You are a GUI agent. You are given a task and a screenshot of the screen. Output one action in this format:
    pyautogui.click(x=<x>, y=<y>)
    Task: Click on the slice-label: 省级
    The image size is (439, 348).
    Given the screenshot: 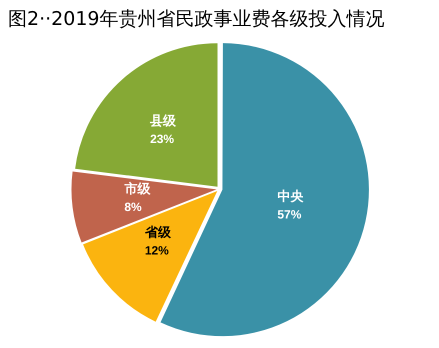 What is the action you would take?
    pyautogui.click(x=158, y=233)
    